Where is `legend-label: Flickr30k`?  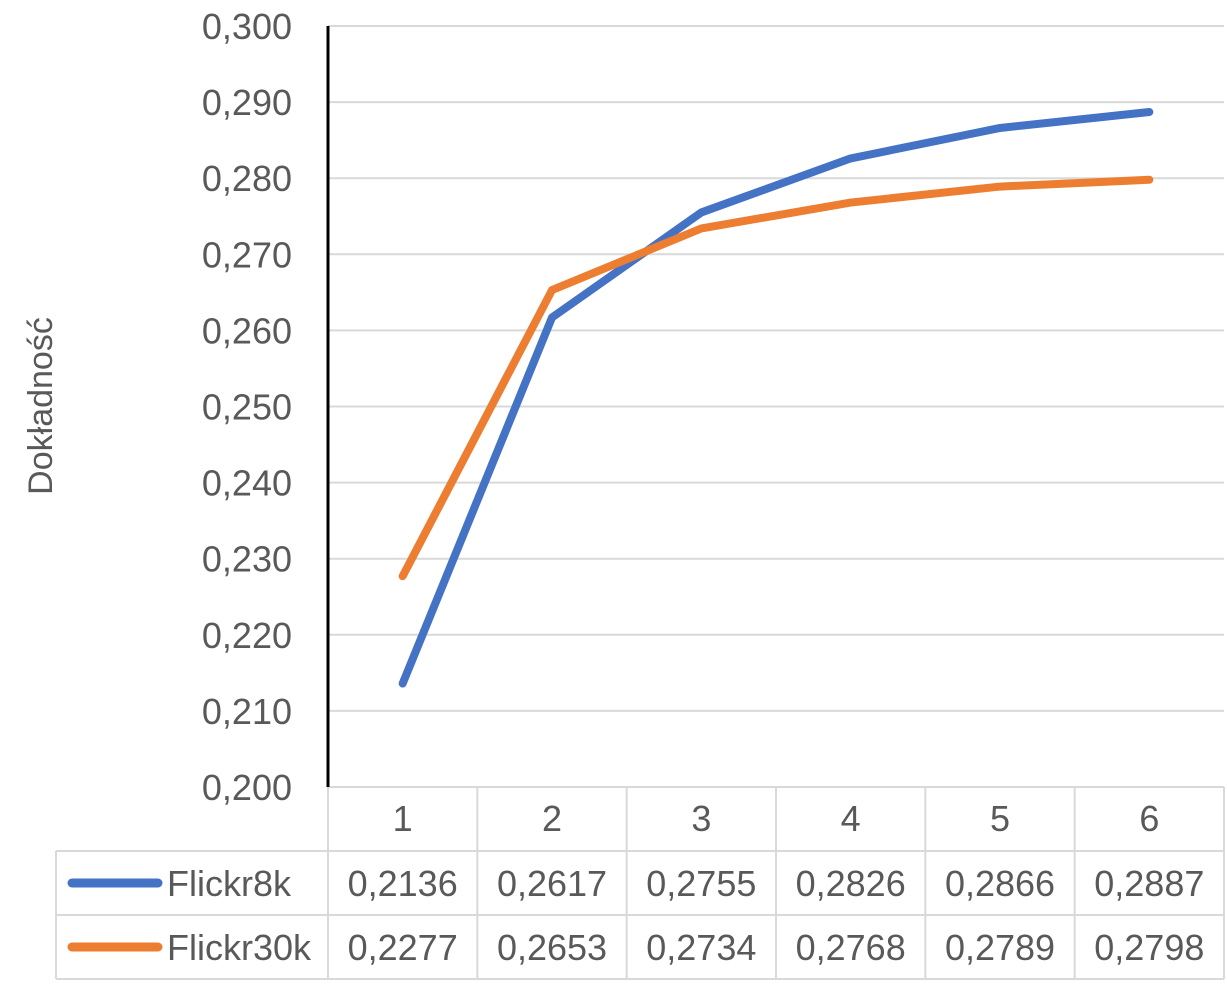 legend-label: Flickr30k is located at coordinates (239, 947).